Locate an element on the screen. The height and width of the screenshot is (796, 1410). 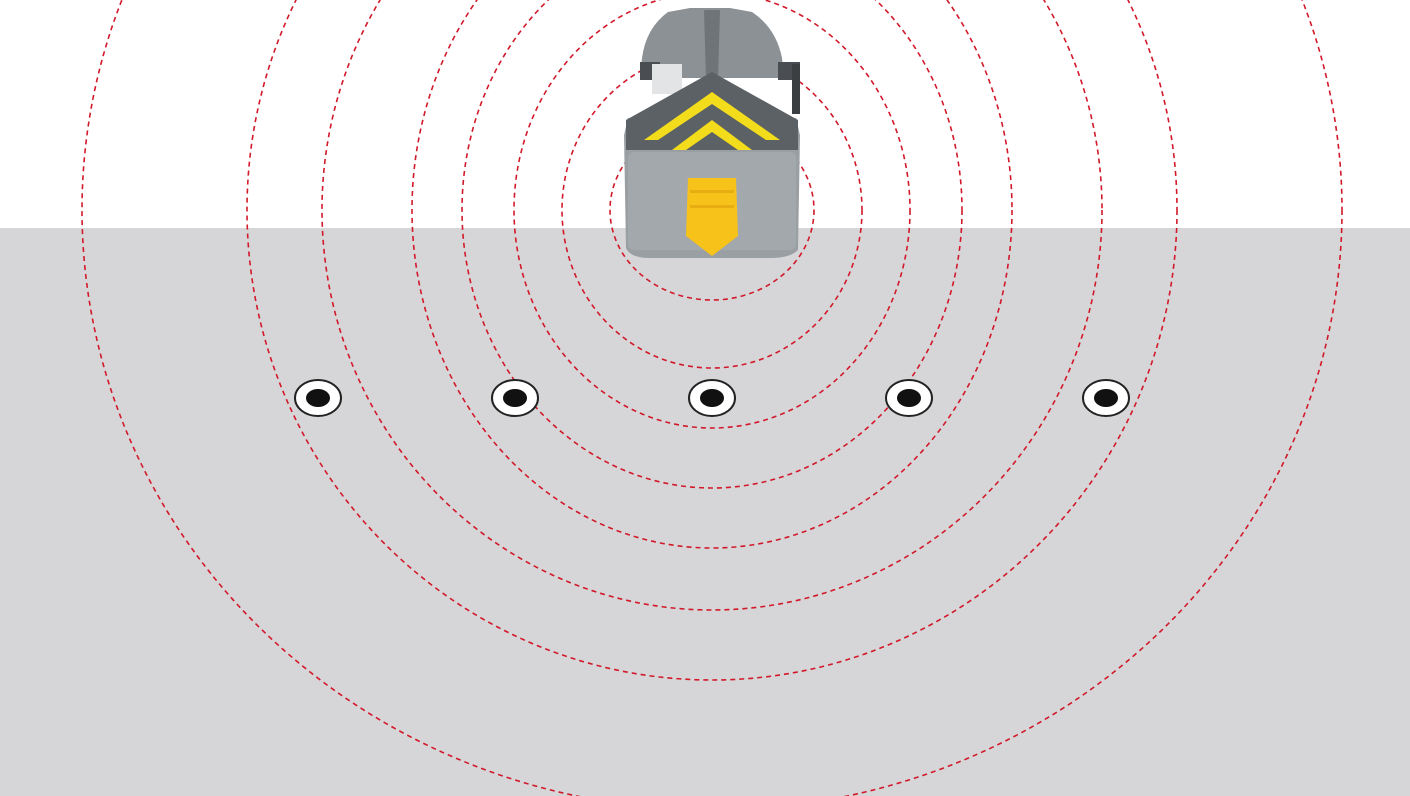
chevron-stripe-inner is located at coordinates (712, 135).